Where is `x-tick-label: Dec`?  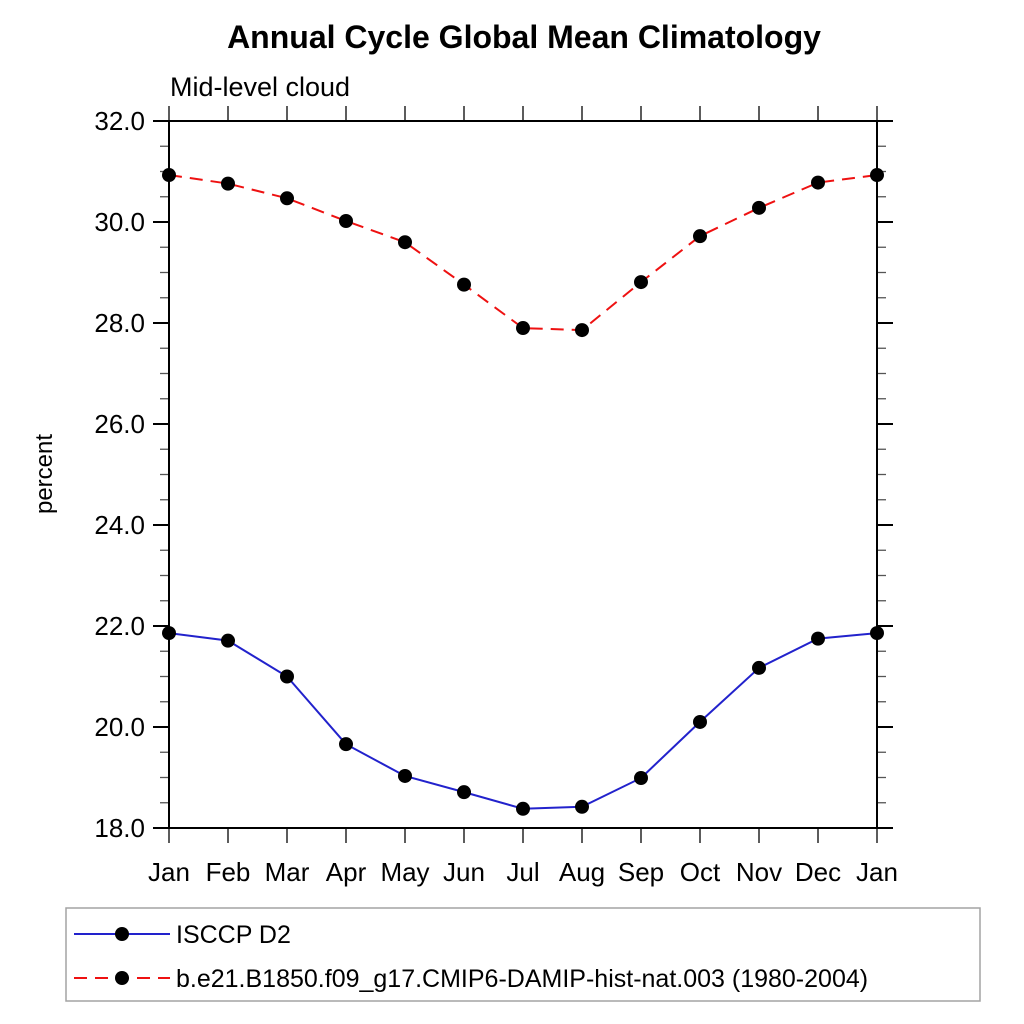 x-tick-label: Dec is located at coordinates (818, 872).